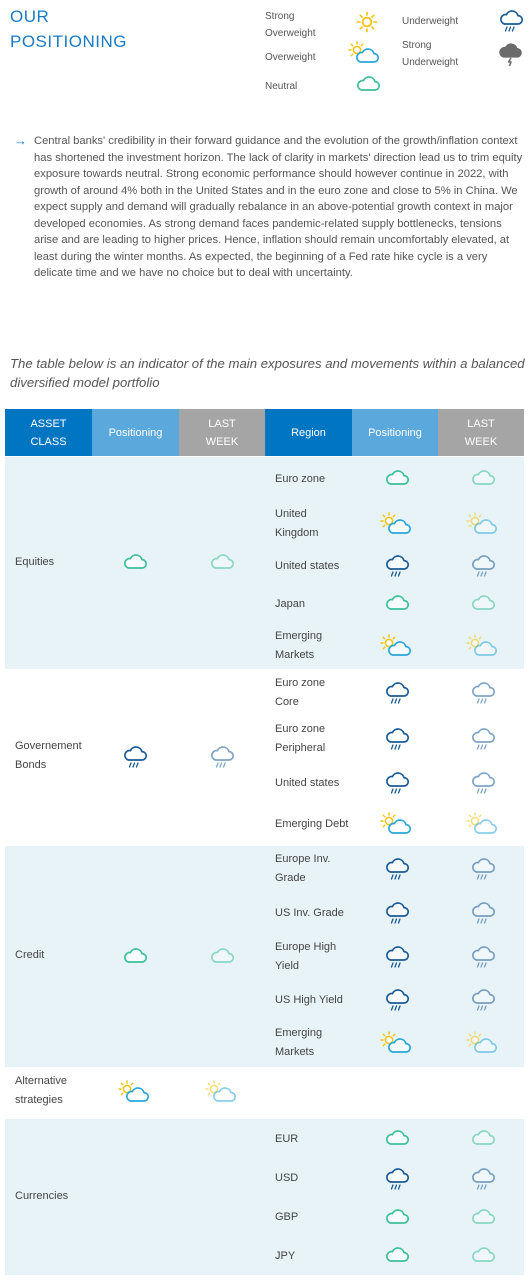 The image size is (532, 1282). I want to click on header-text: Positioning, so click(135, 432).